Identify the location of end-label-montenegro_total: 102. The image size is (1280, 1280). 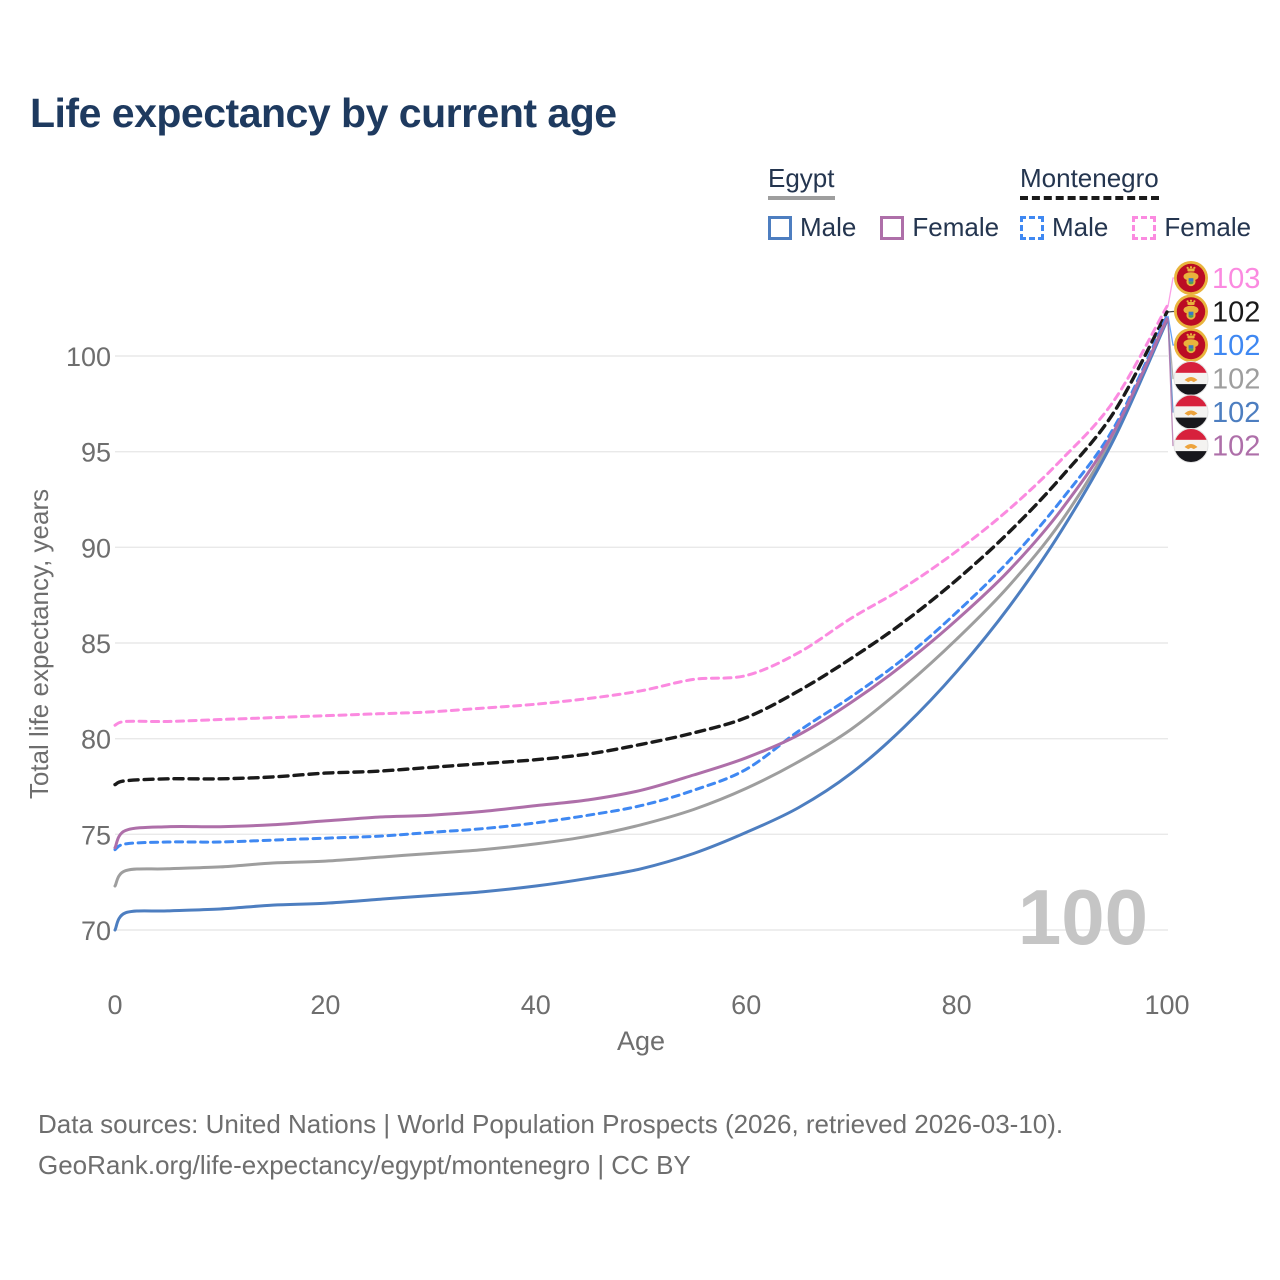
(1217, 311).